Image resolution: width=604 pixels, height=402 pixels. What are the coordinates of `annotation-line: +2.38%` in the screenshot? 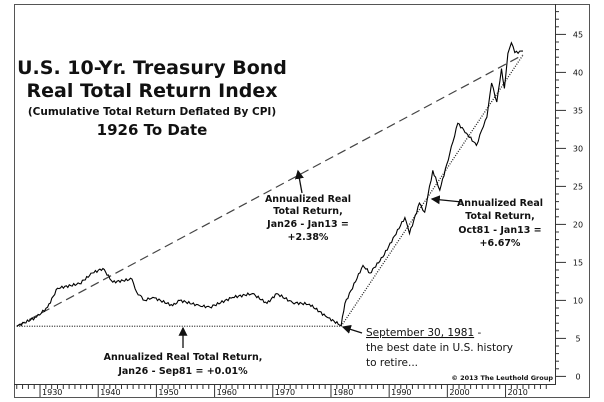 It's located at (308, 237).